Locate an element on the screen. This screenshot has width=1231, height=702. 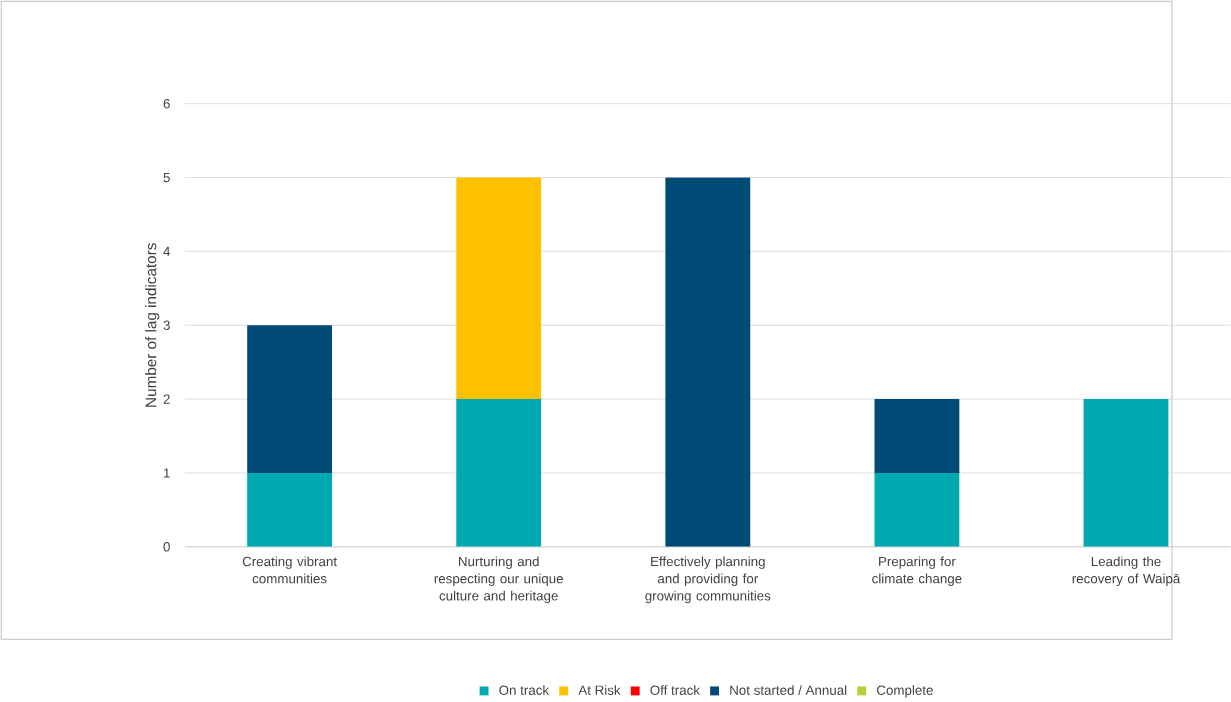
y-tick-label: 1 is located at coordinates (167, 473).